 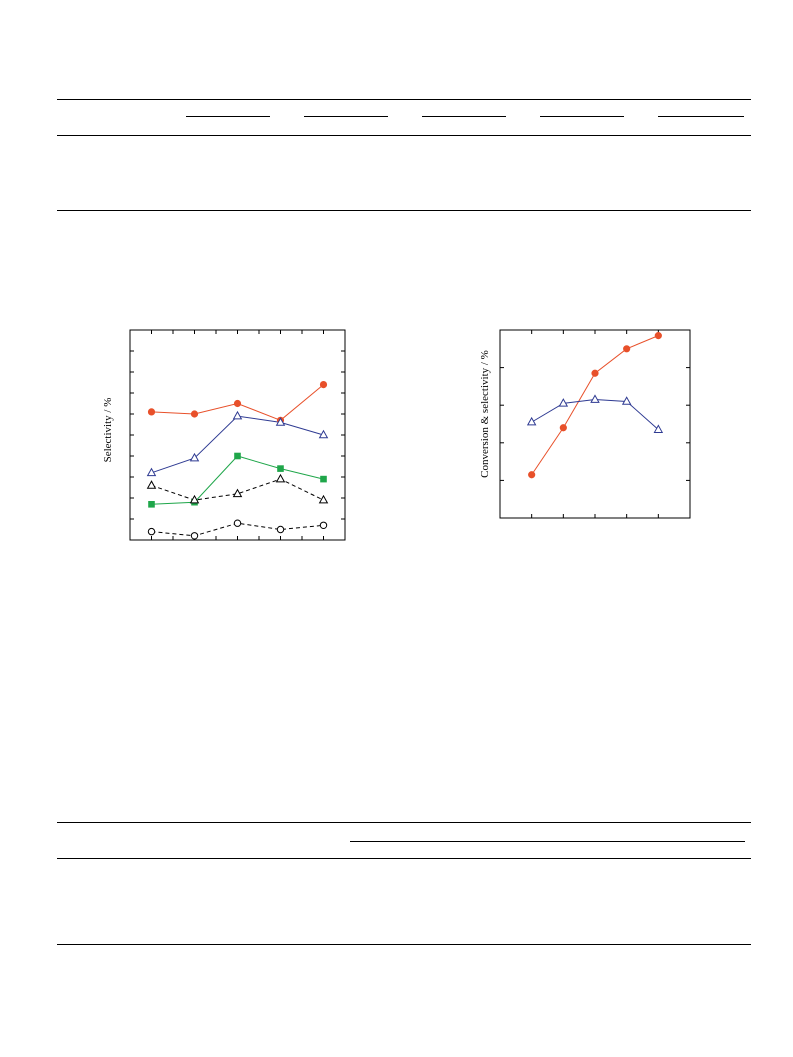 I want to click on chart-1-y-axis-label: Selectivity / %, so click(x=108, y=430).